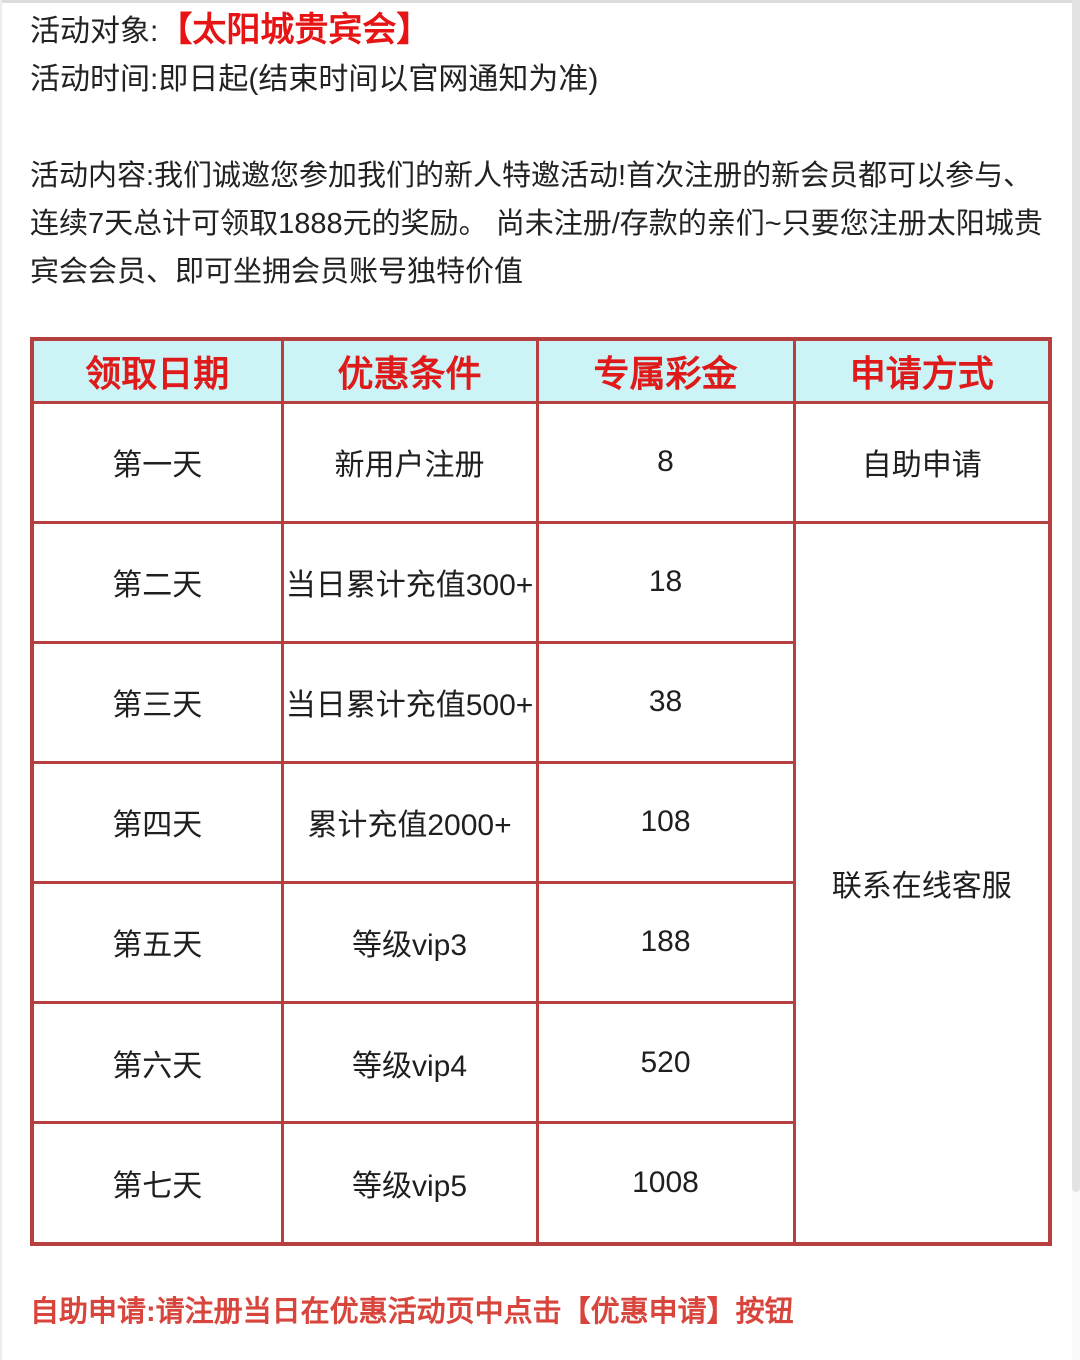  I want to click on bonus-cell: 8, so click(665, 462).